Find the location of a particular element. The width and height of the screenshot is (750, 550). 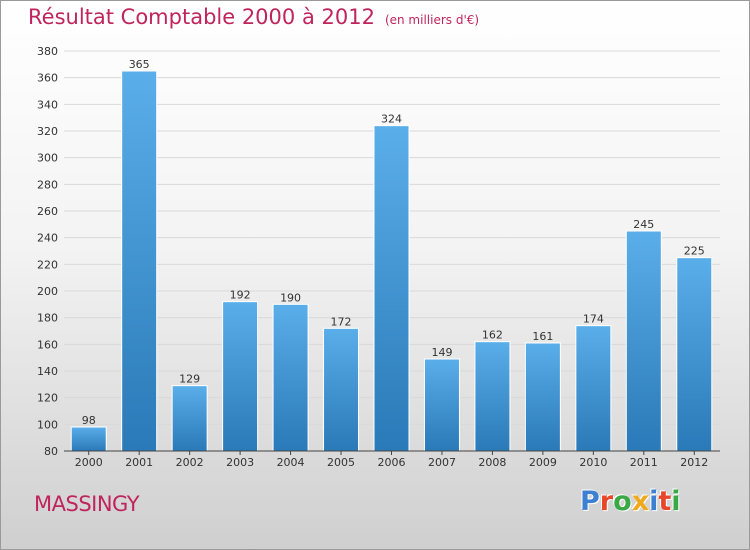

bar-2003 is located at coordinates (240, 376).